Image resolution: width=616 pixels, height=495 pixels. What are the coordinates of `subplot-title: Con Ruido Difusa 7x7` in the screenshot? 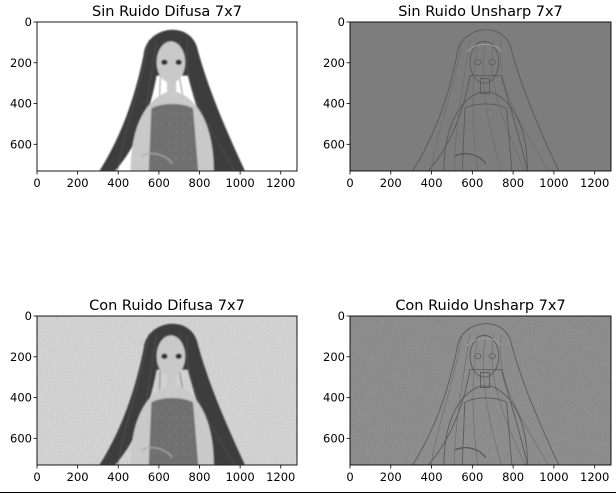 It's located at (167, 306).